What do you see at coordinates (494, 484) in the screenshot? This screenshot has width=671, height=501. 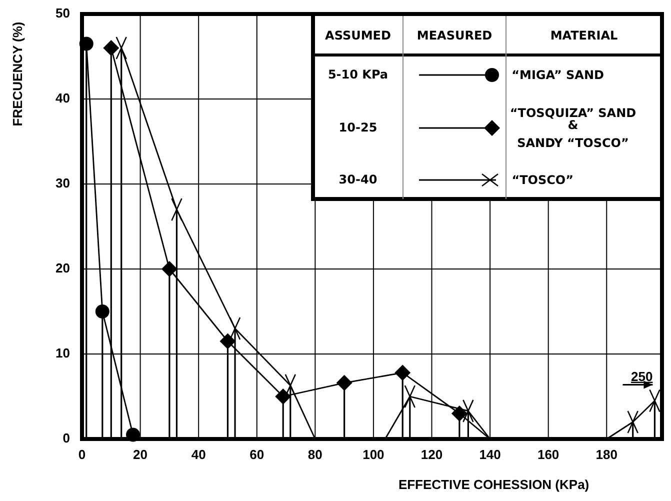 I see `x-axis-title: EFFECTIVE COHESSION (KPa)` at bounding box center [494, 484].